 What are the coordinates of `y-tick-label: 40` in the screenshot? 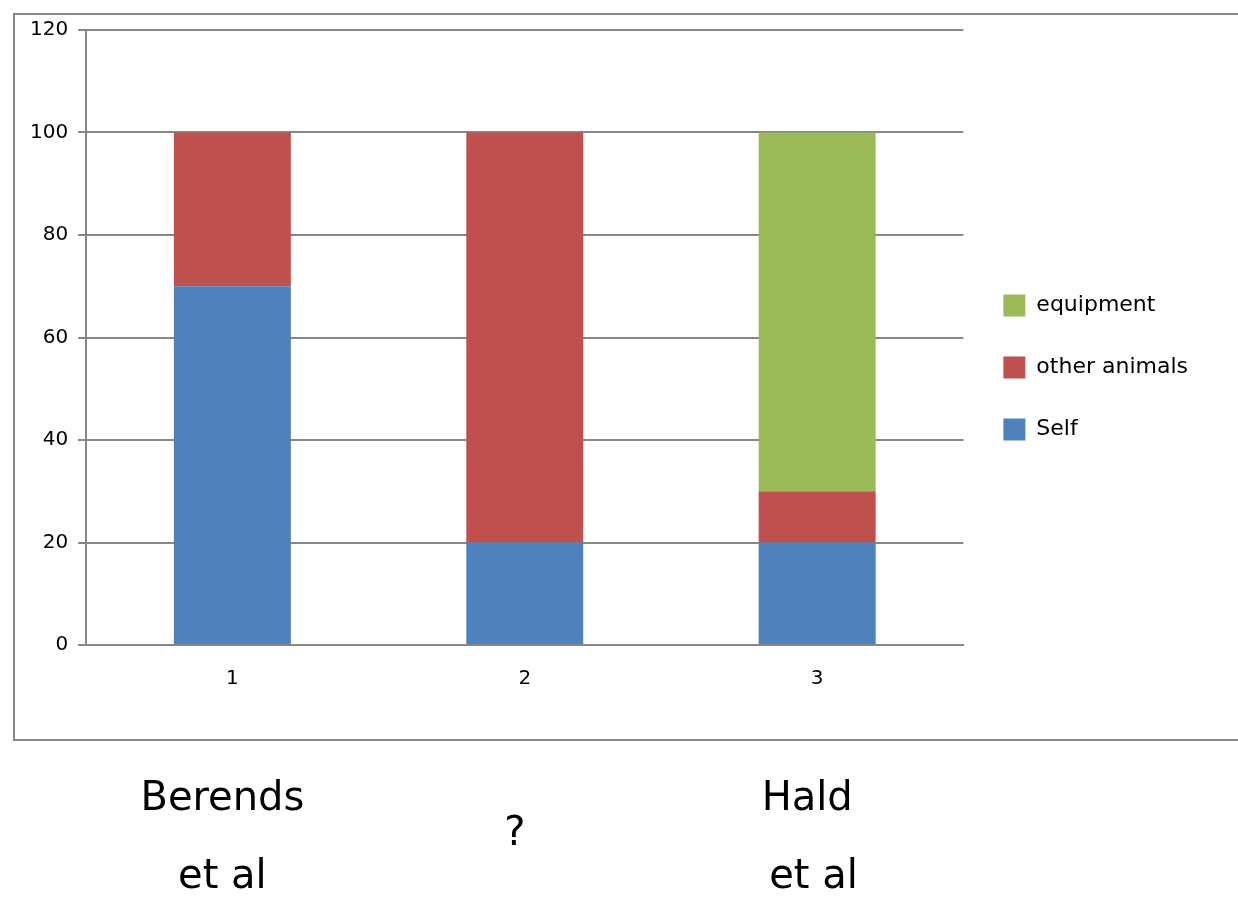 It's located at (55, 438).